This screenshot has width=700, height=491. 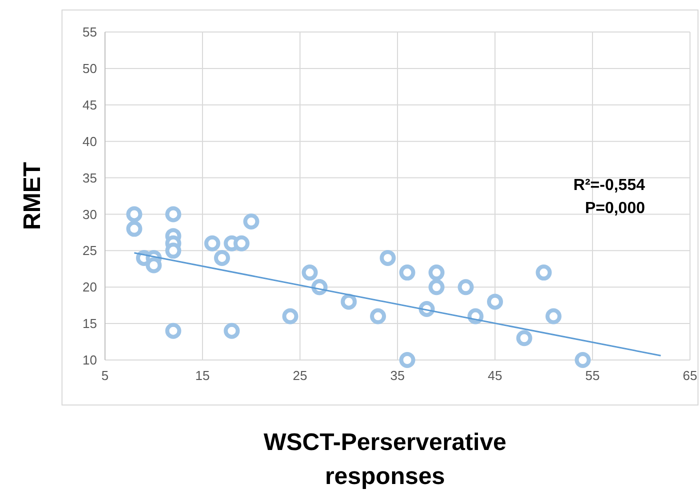 I want to click on y-axis-title: RMET, so click(x=32, y=196).